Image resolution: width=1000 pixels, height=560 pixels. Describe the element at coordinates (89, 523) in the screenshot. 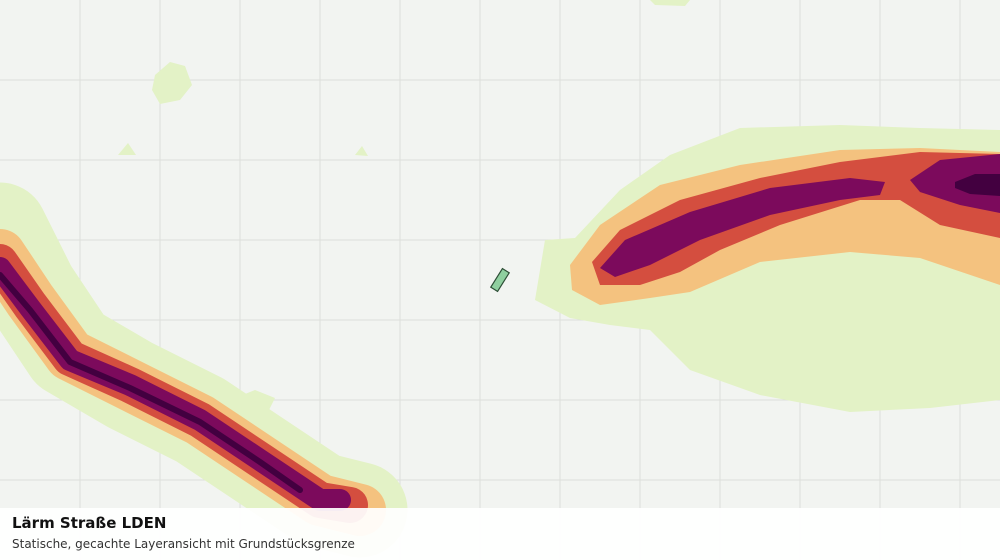

I see `legend-title: Lärm Straße LDEN` at that location.